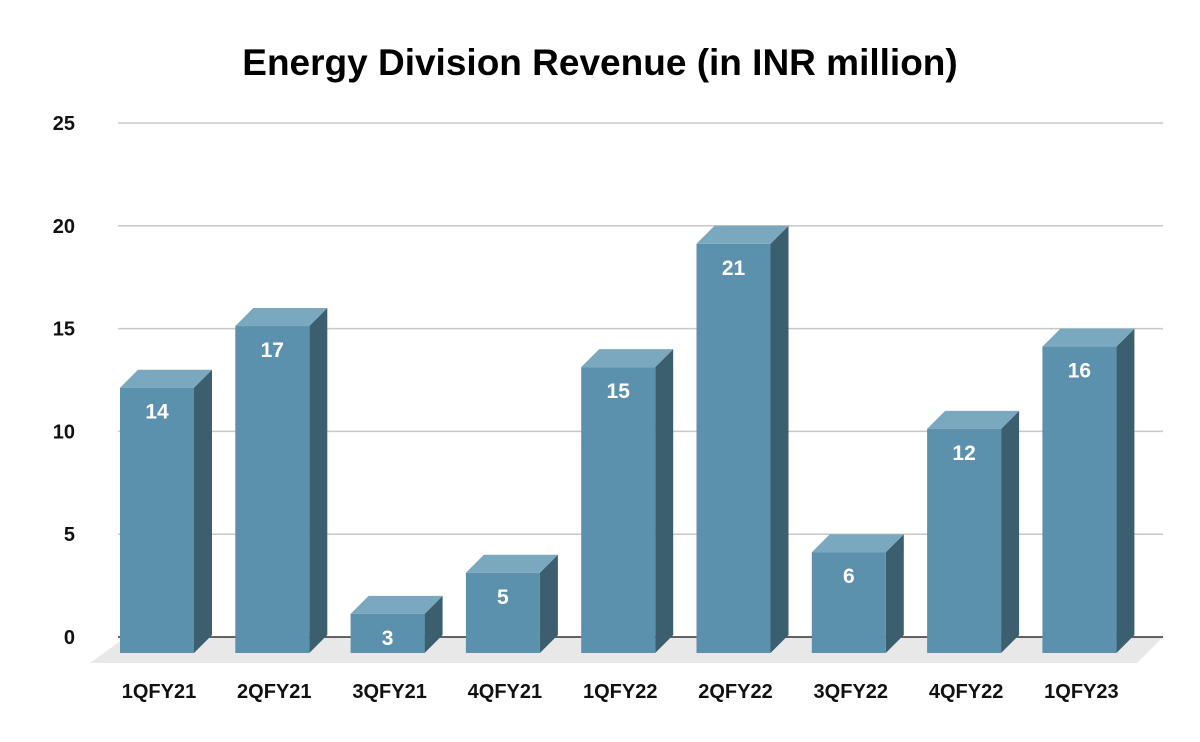  Describe the element at coordinates (503, 597) in the screenshot. I see `data-label: 5` at that location.